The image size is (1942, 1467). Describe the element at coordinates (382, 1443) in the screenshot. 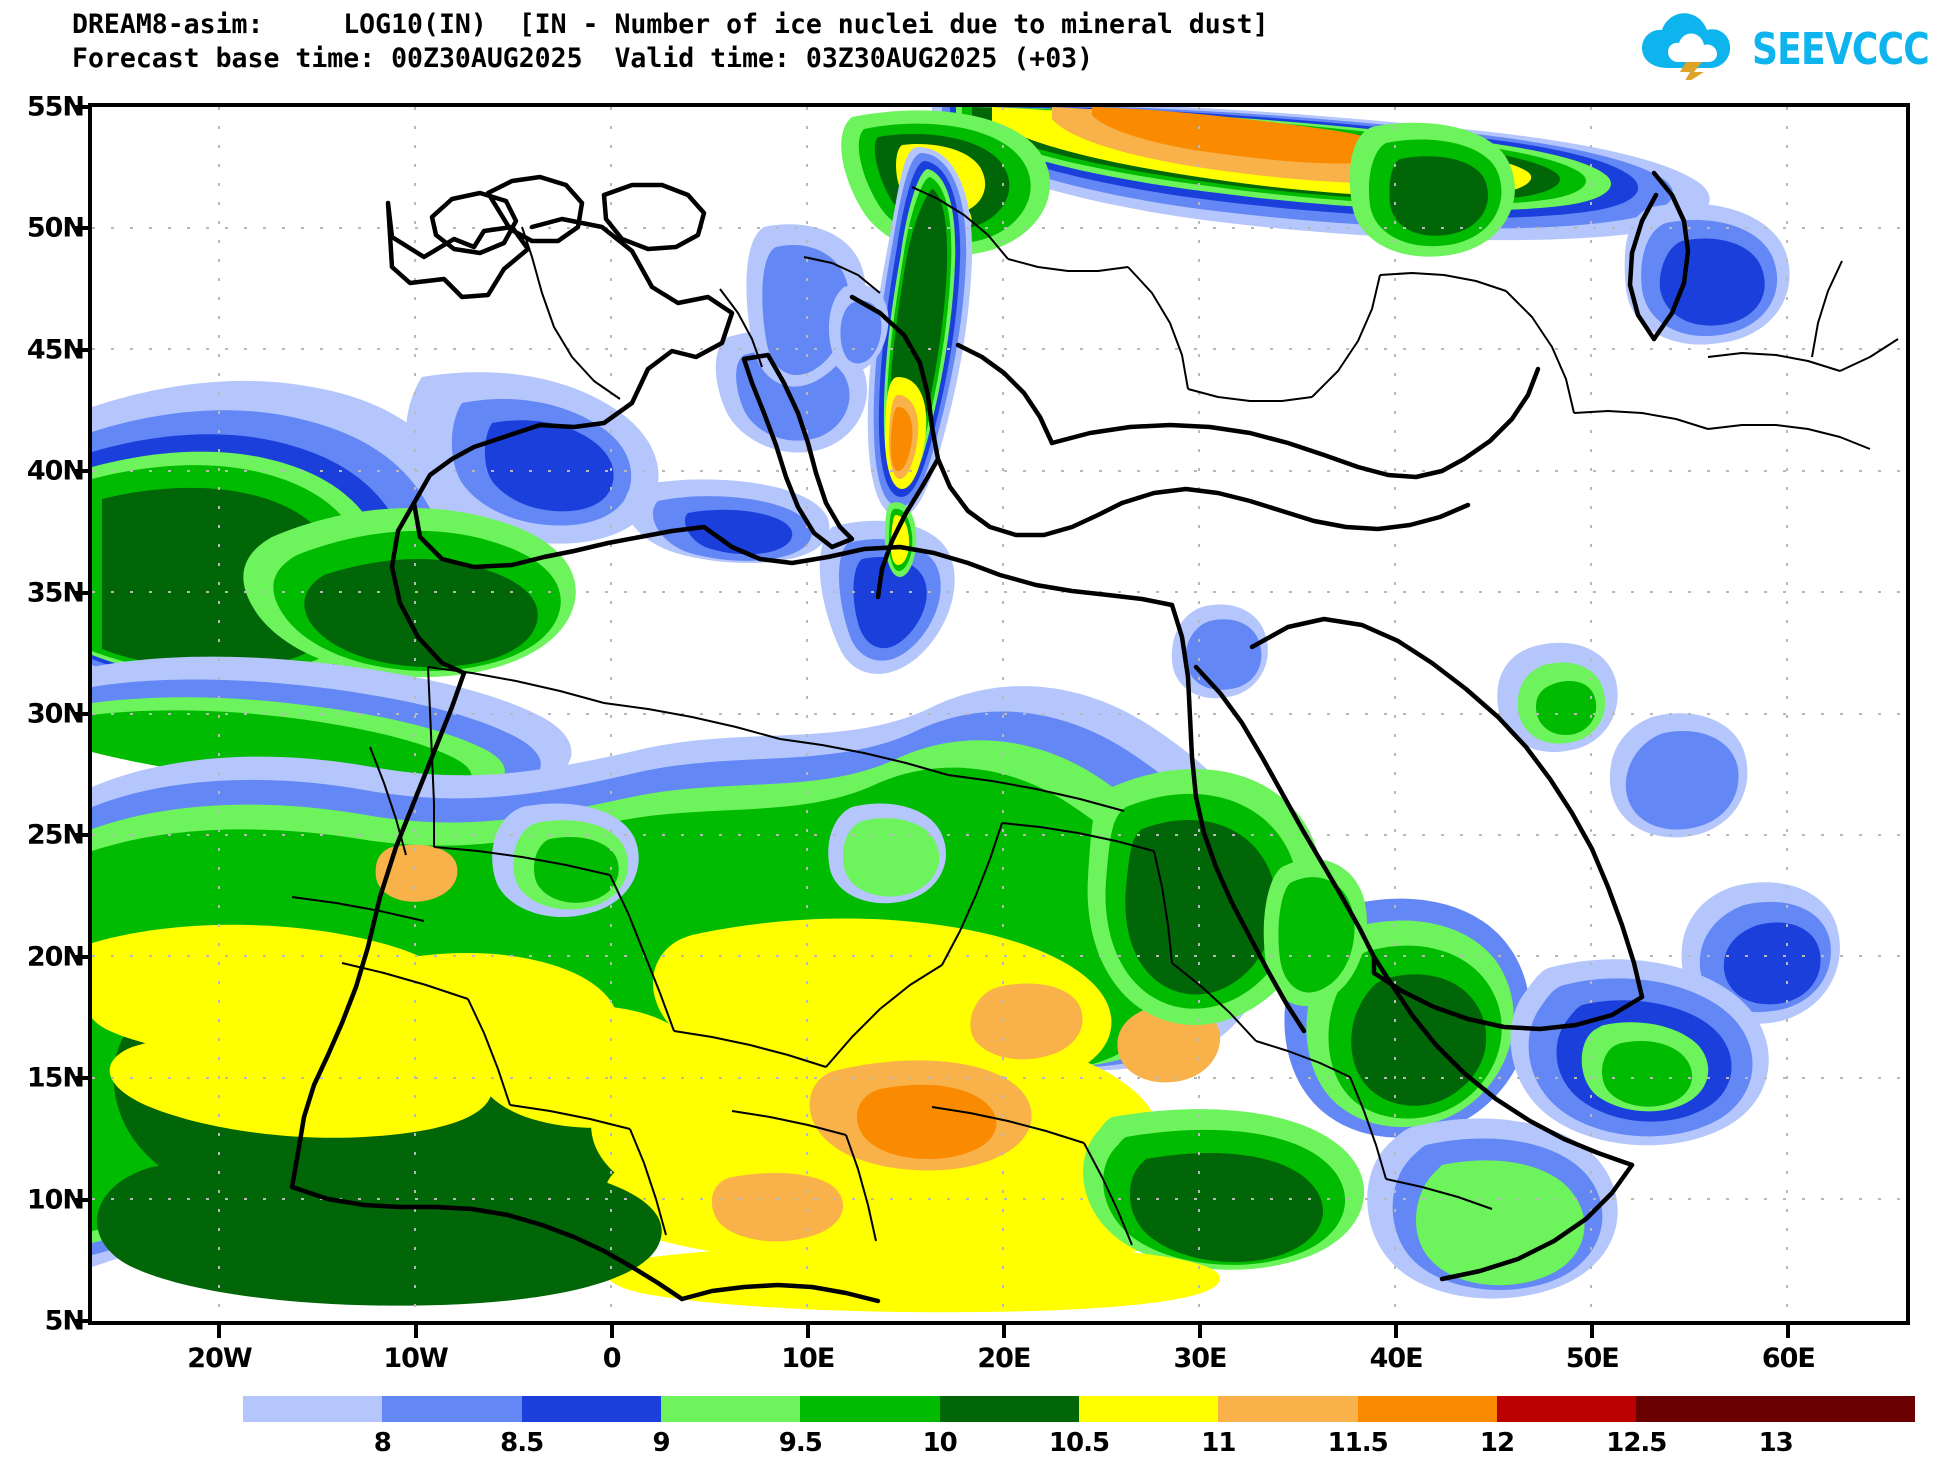

I see `colorbar-tick-label: 8` at that location.